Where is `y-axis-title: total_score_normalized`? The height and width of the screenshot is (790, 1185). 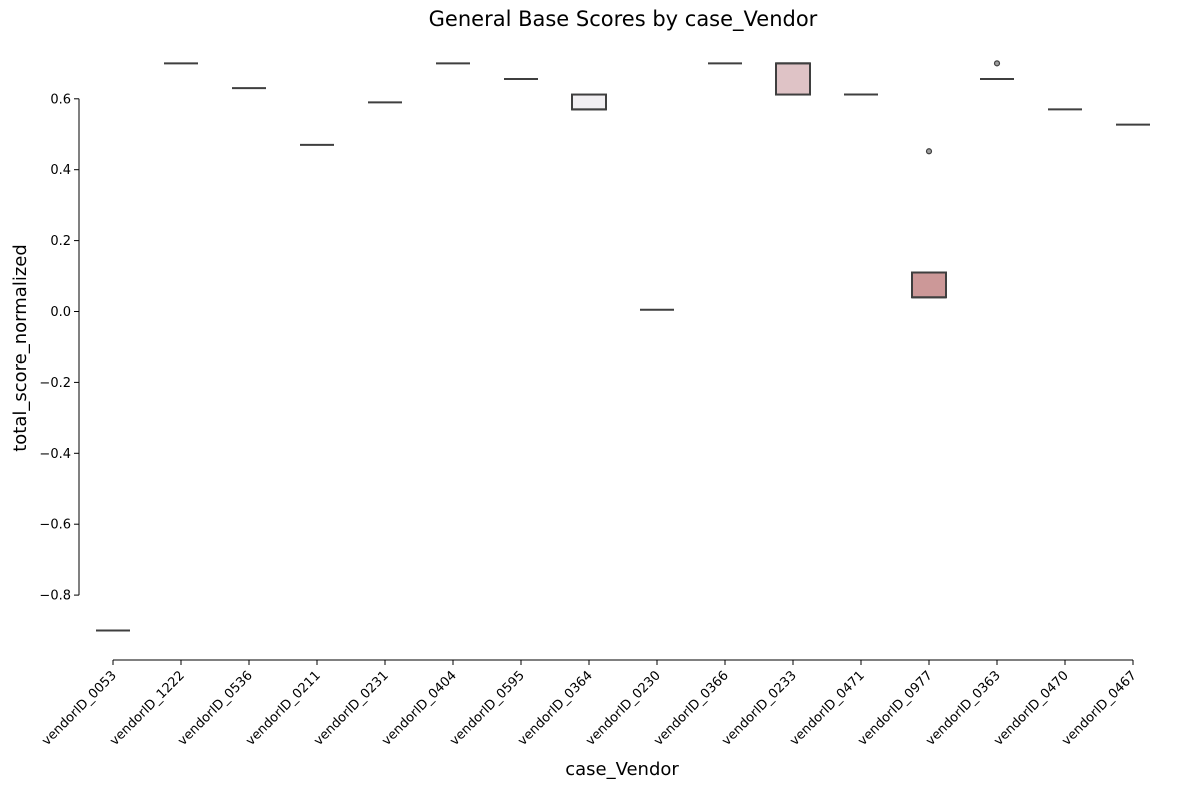
y-axis-title: total_score_normalized is located at coordinates (20, 348).